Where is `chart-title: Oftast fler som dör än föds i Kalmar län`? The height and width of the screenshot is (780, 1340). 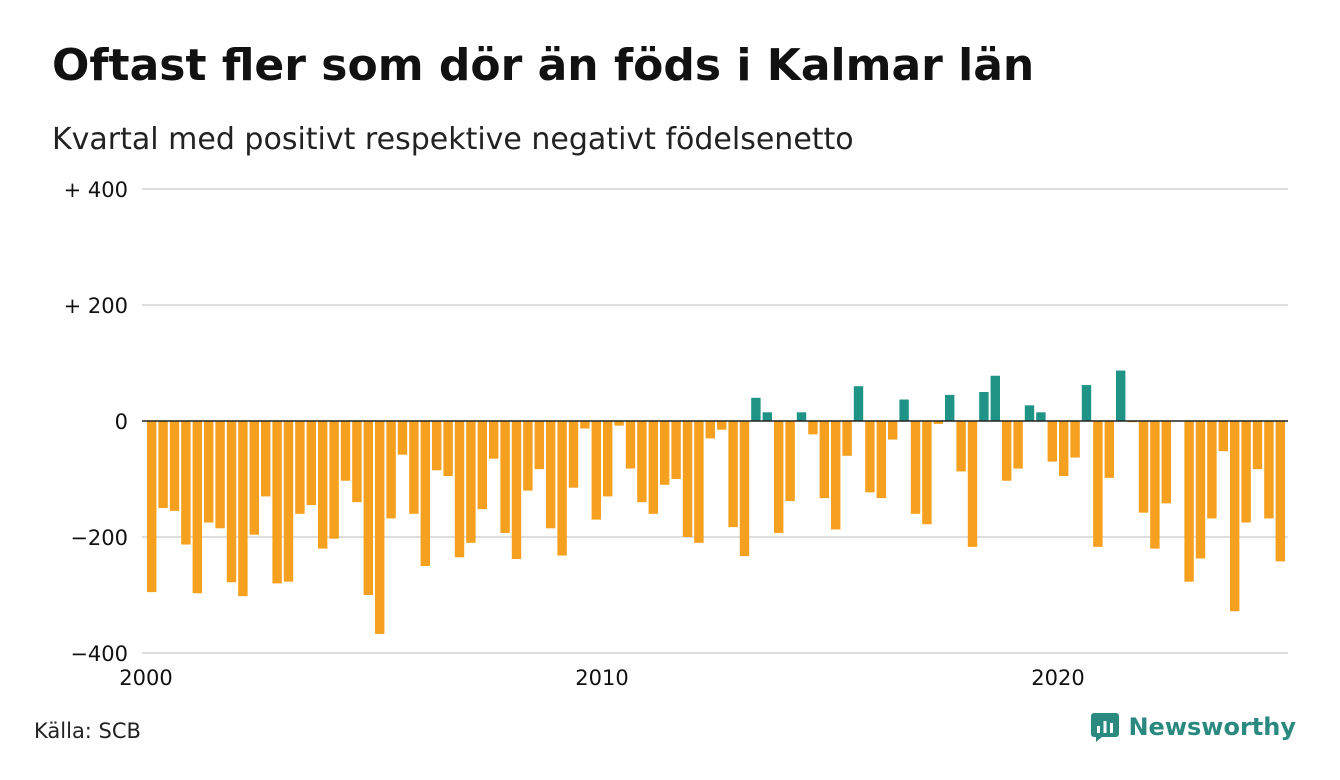 chart-title: Oftast fler som dör än föds i Kalmar län is located at coordinates (543, 65).